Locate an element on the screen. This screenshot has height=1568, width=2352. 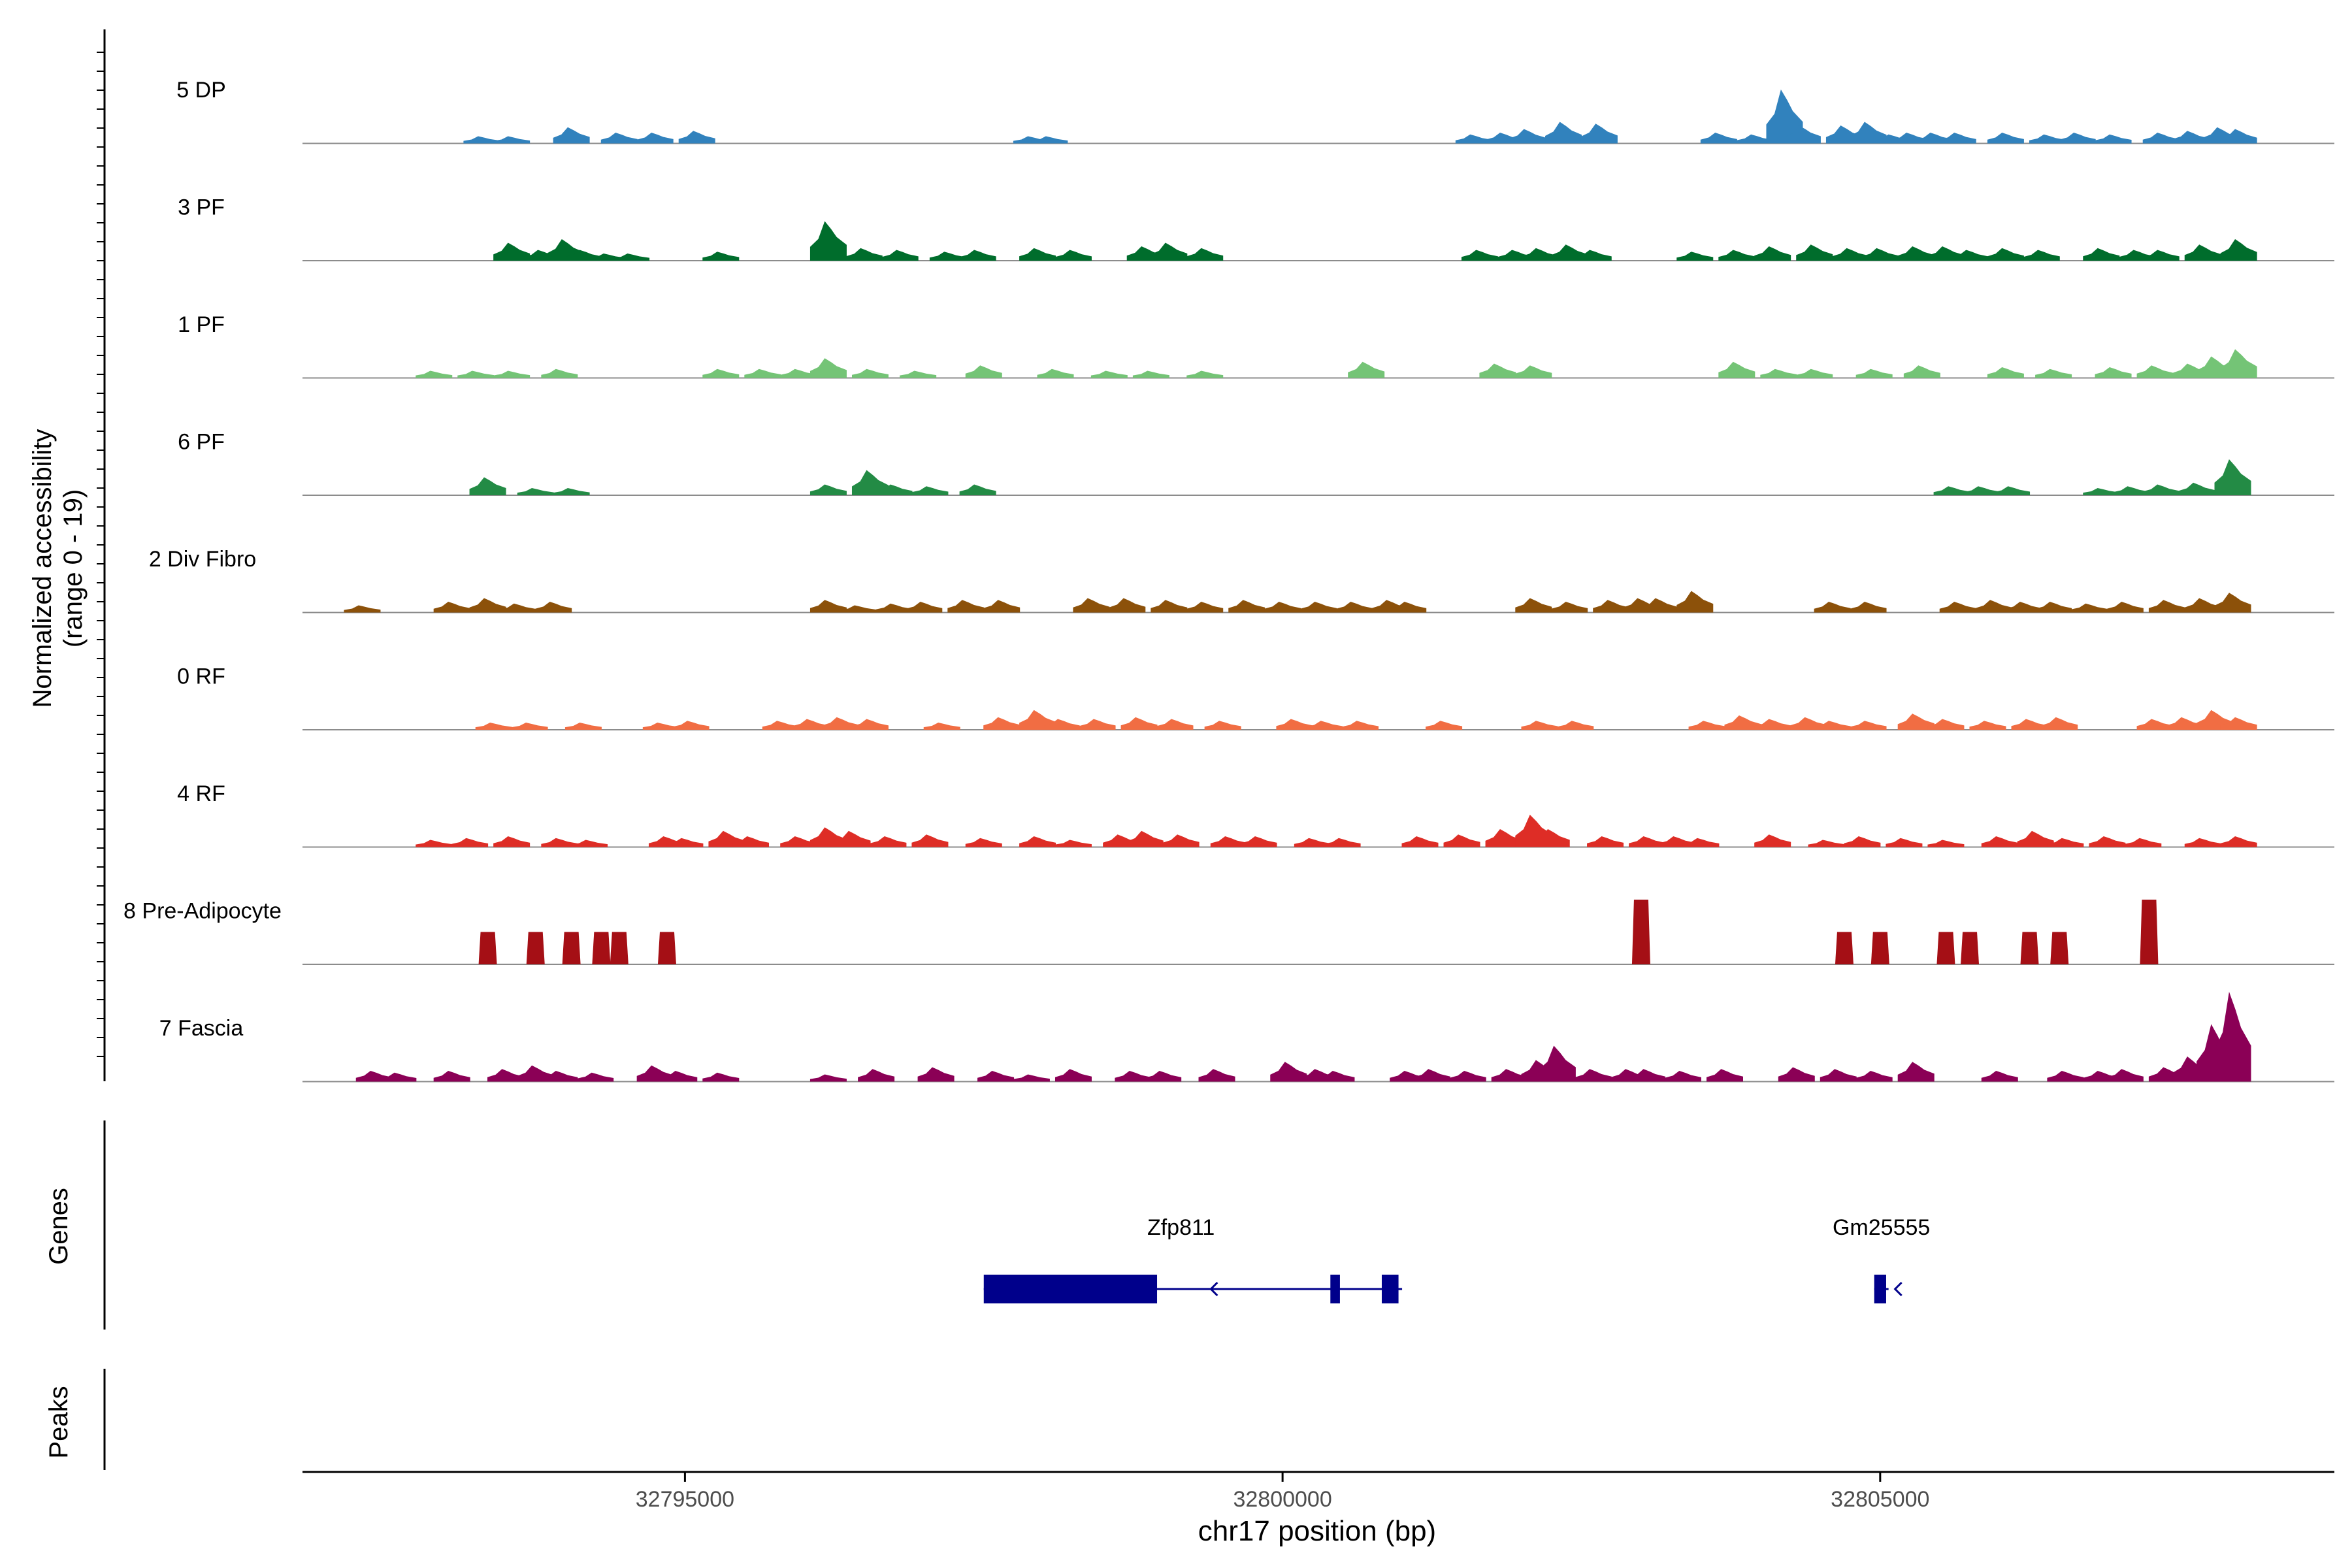
track-1: 5 DP is located at coordinates (1255, 111).